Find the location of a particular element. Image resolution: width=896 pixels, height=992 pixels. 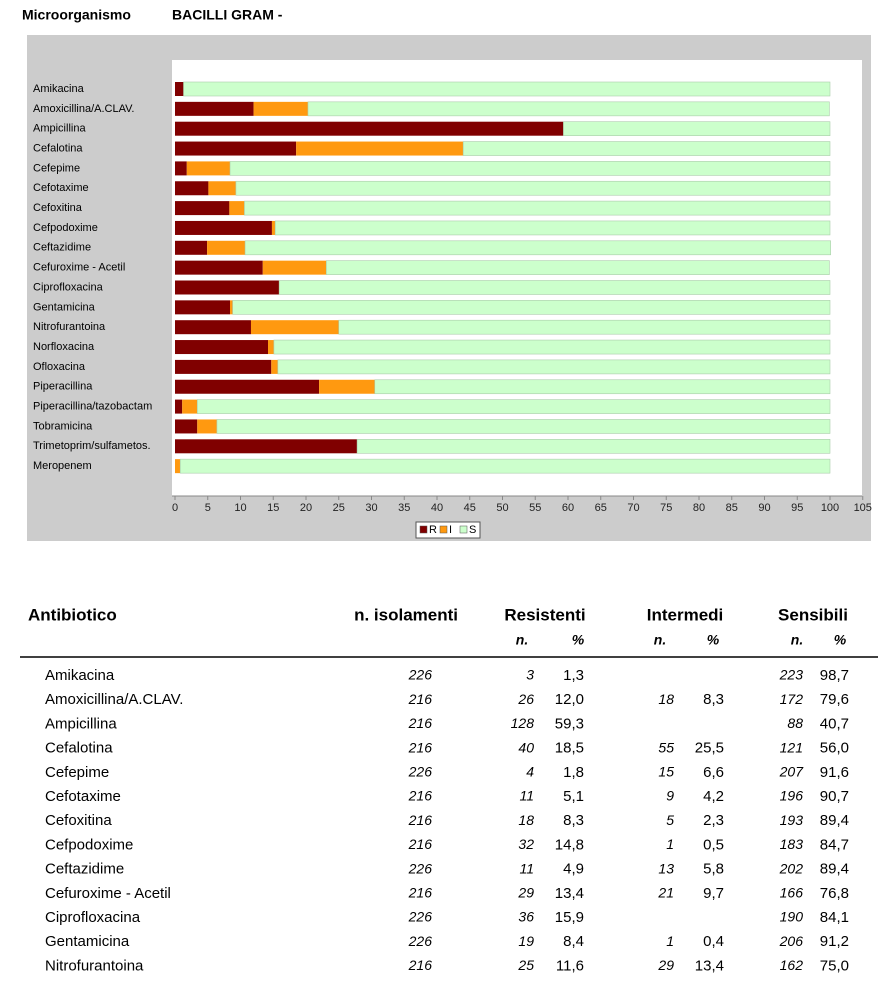

table-cell: 40 is located at coordinates (526, 747).